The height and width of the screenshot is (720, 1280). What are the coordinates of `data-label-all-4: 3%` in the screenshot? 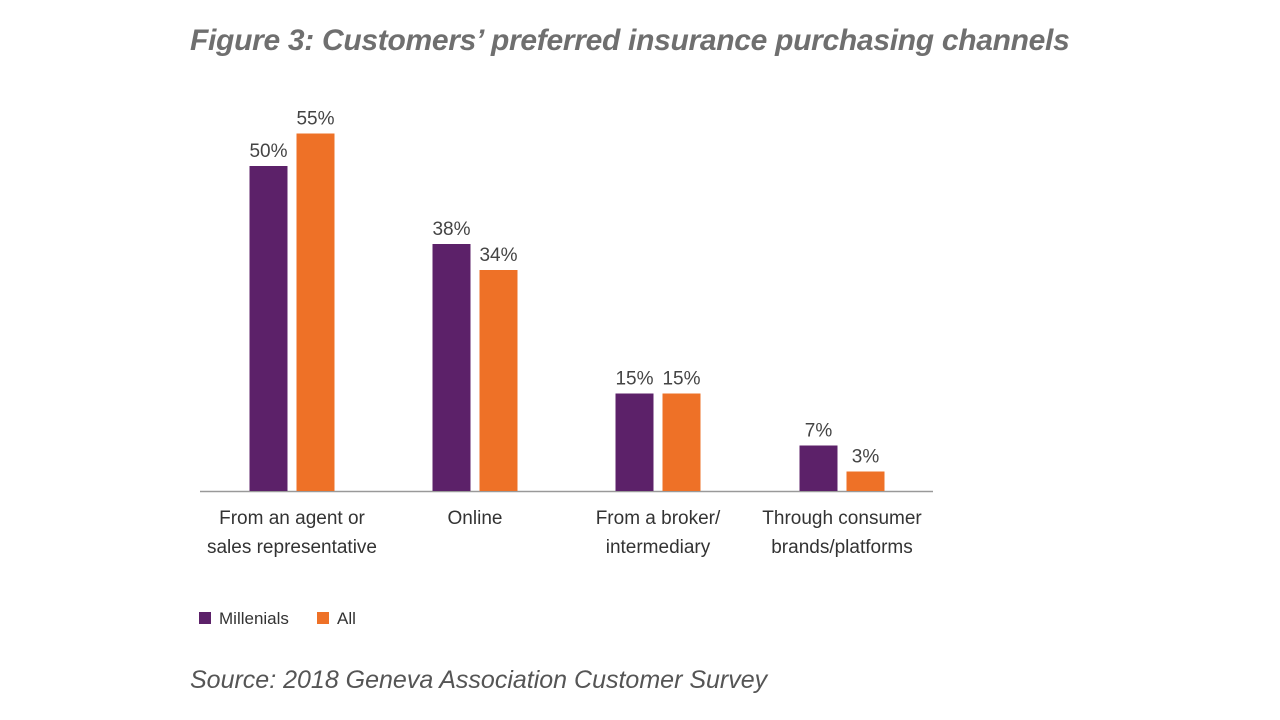 It's located at (866, 457).